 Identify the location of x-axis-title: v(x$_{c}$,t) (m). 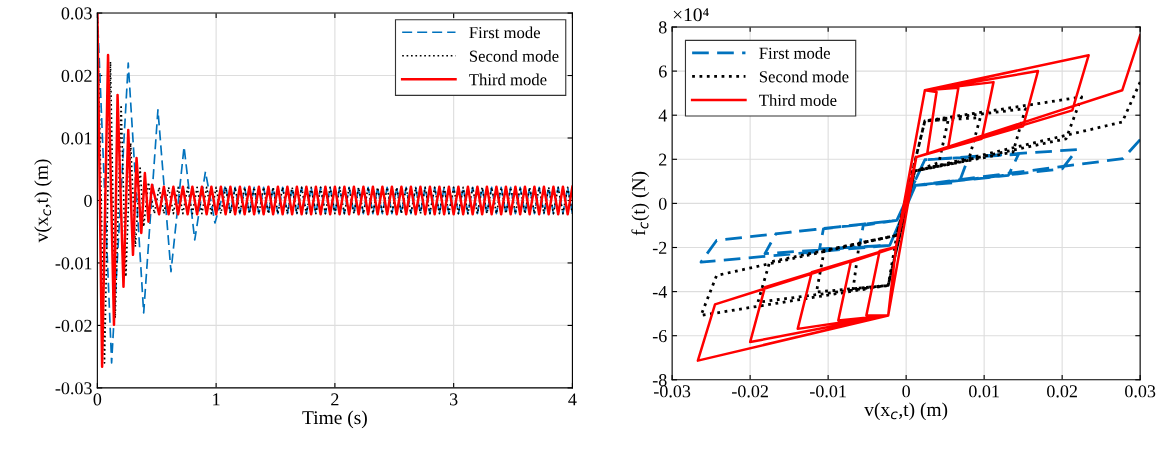
(906, 411).